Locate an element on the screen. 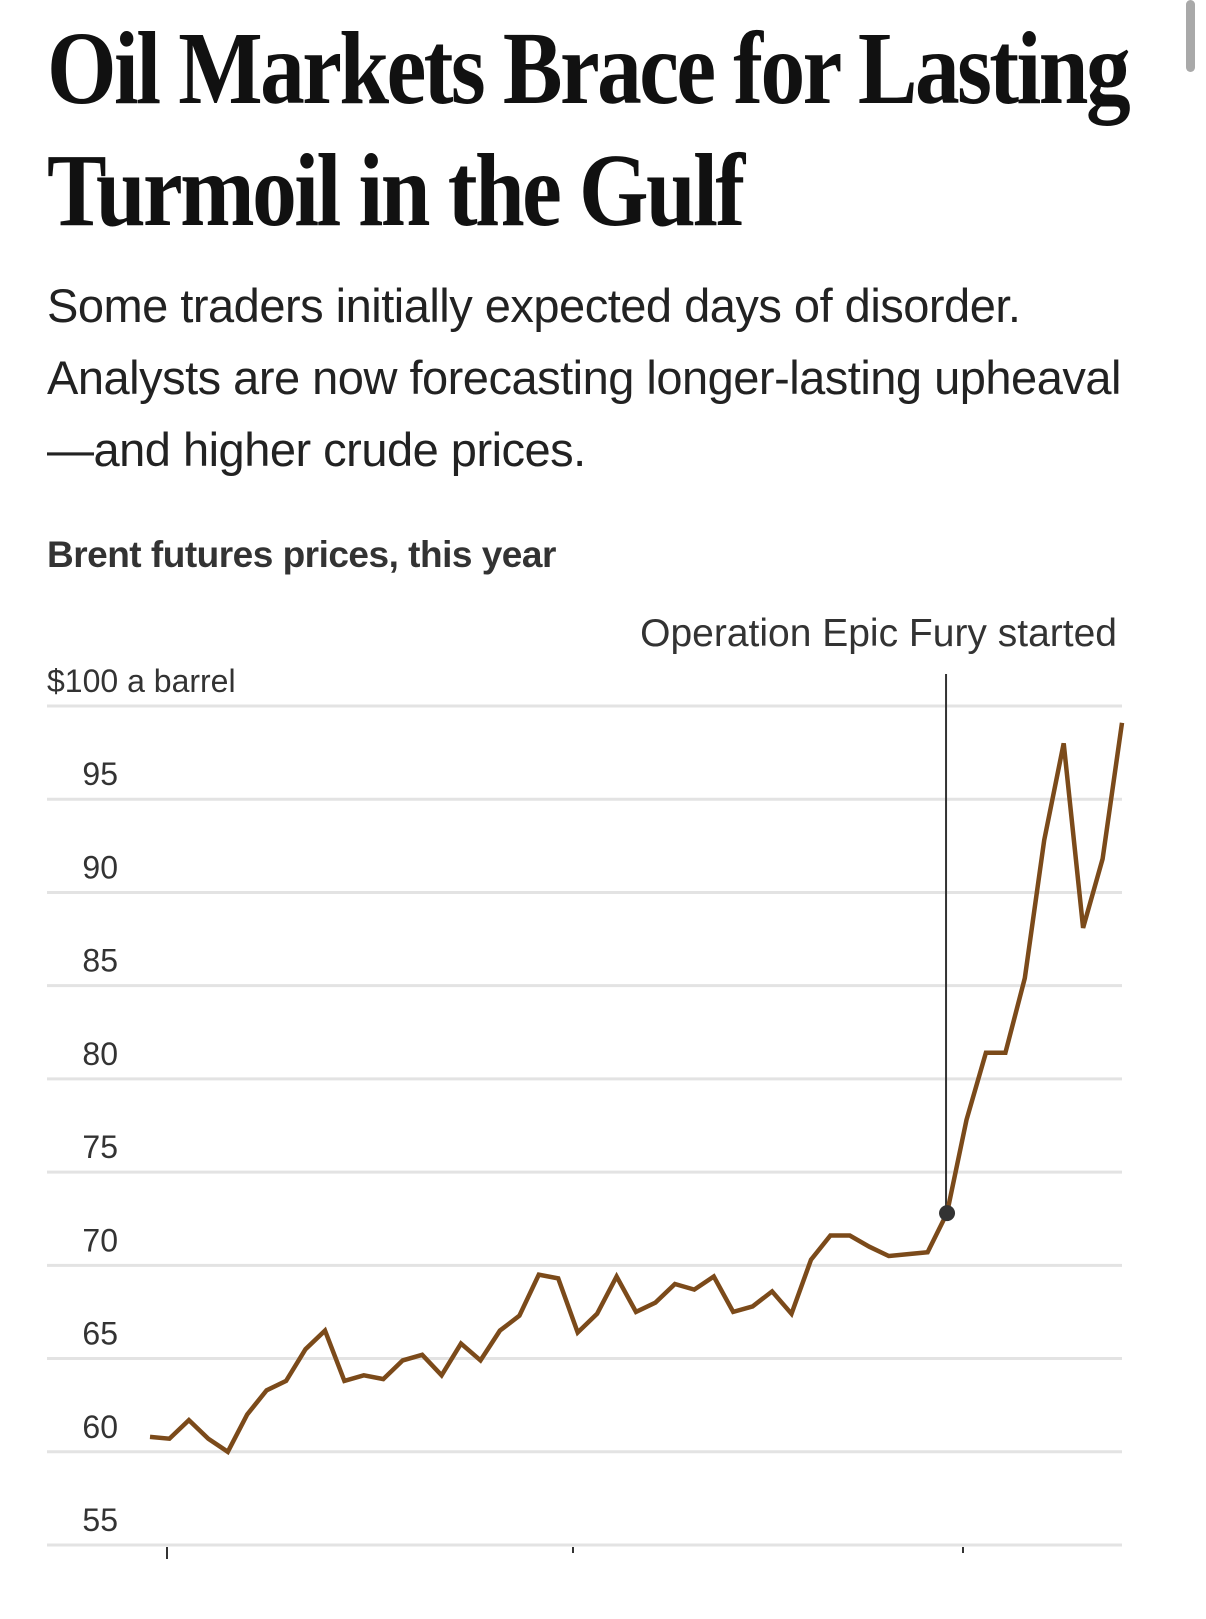 This screenshot has height=1619, width=1206. y-tick-label: 95 is located at coordinates (100, 774).